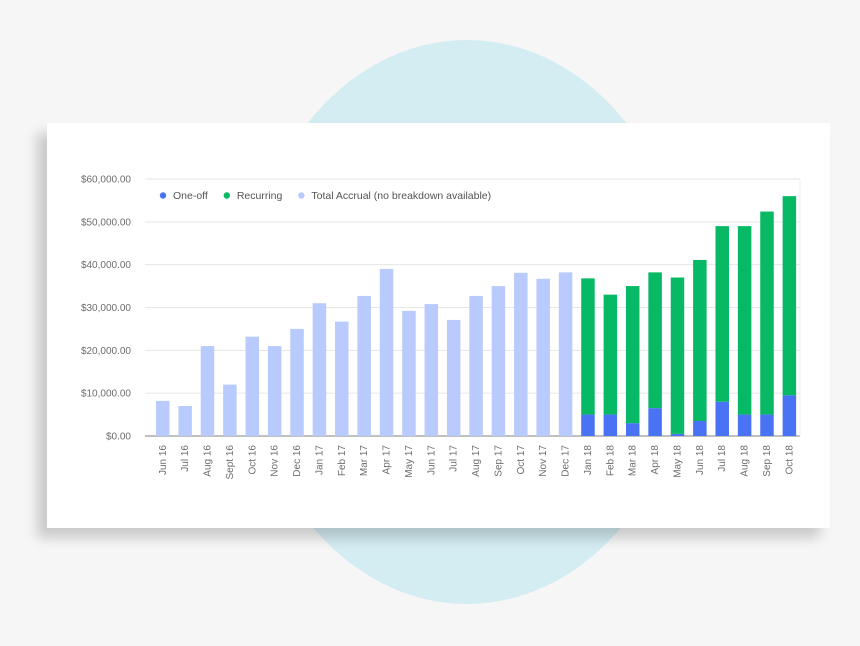  I want to click on y-tick-label: $30,000.00, so click(106, 308).